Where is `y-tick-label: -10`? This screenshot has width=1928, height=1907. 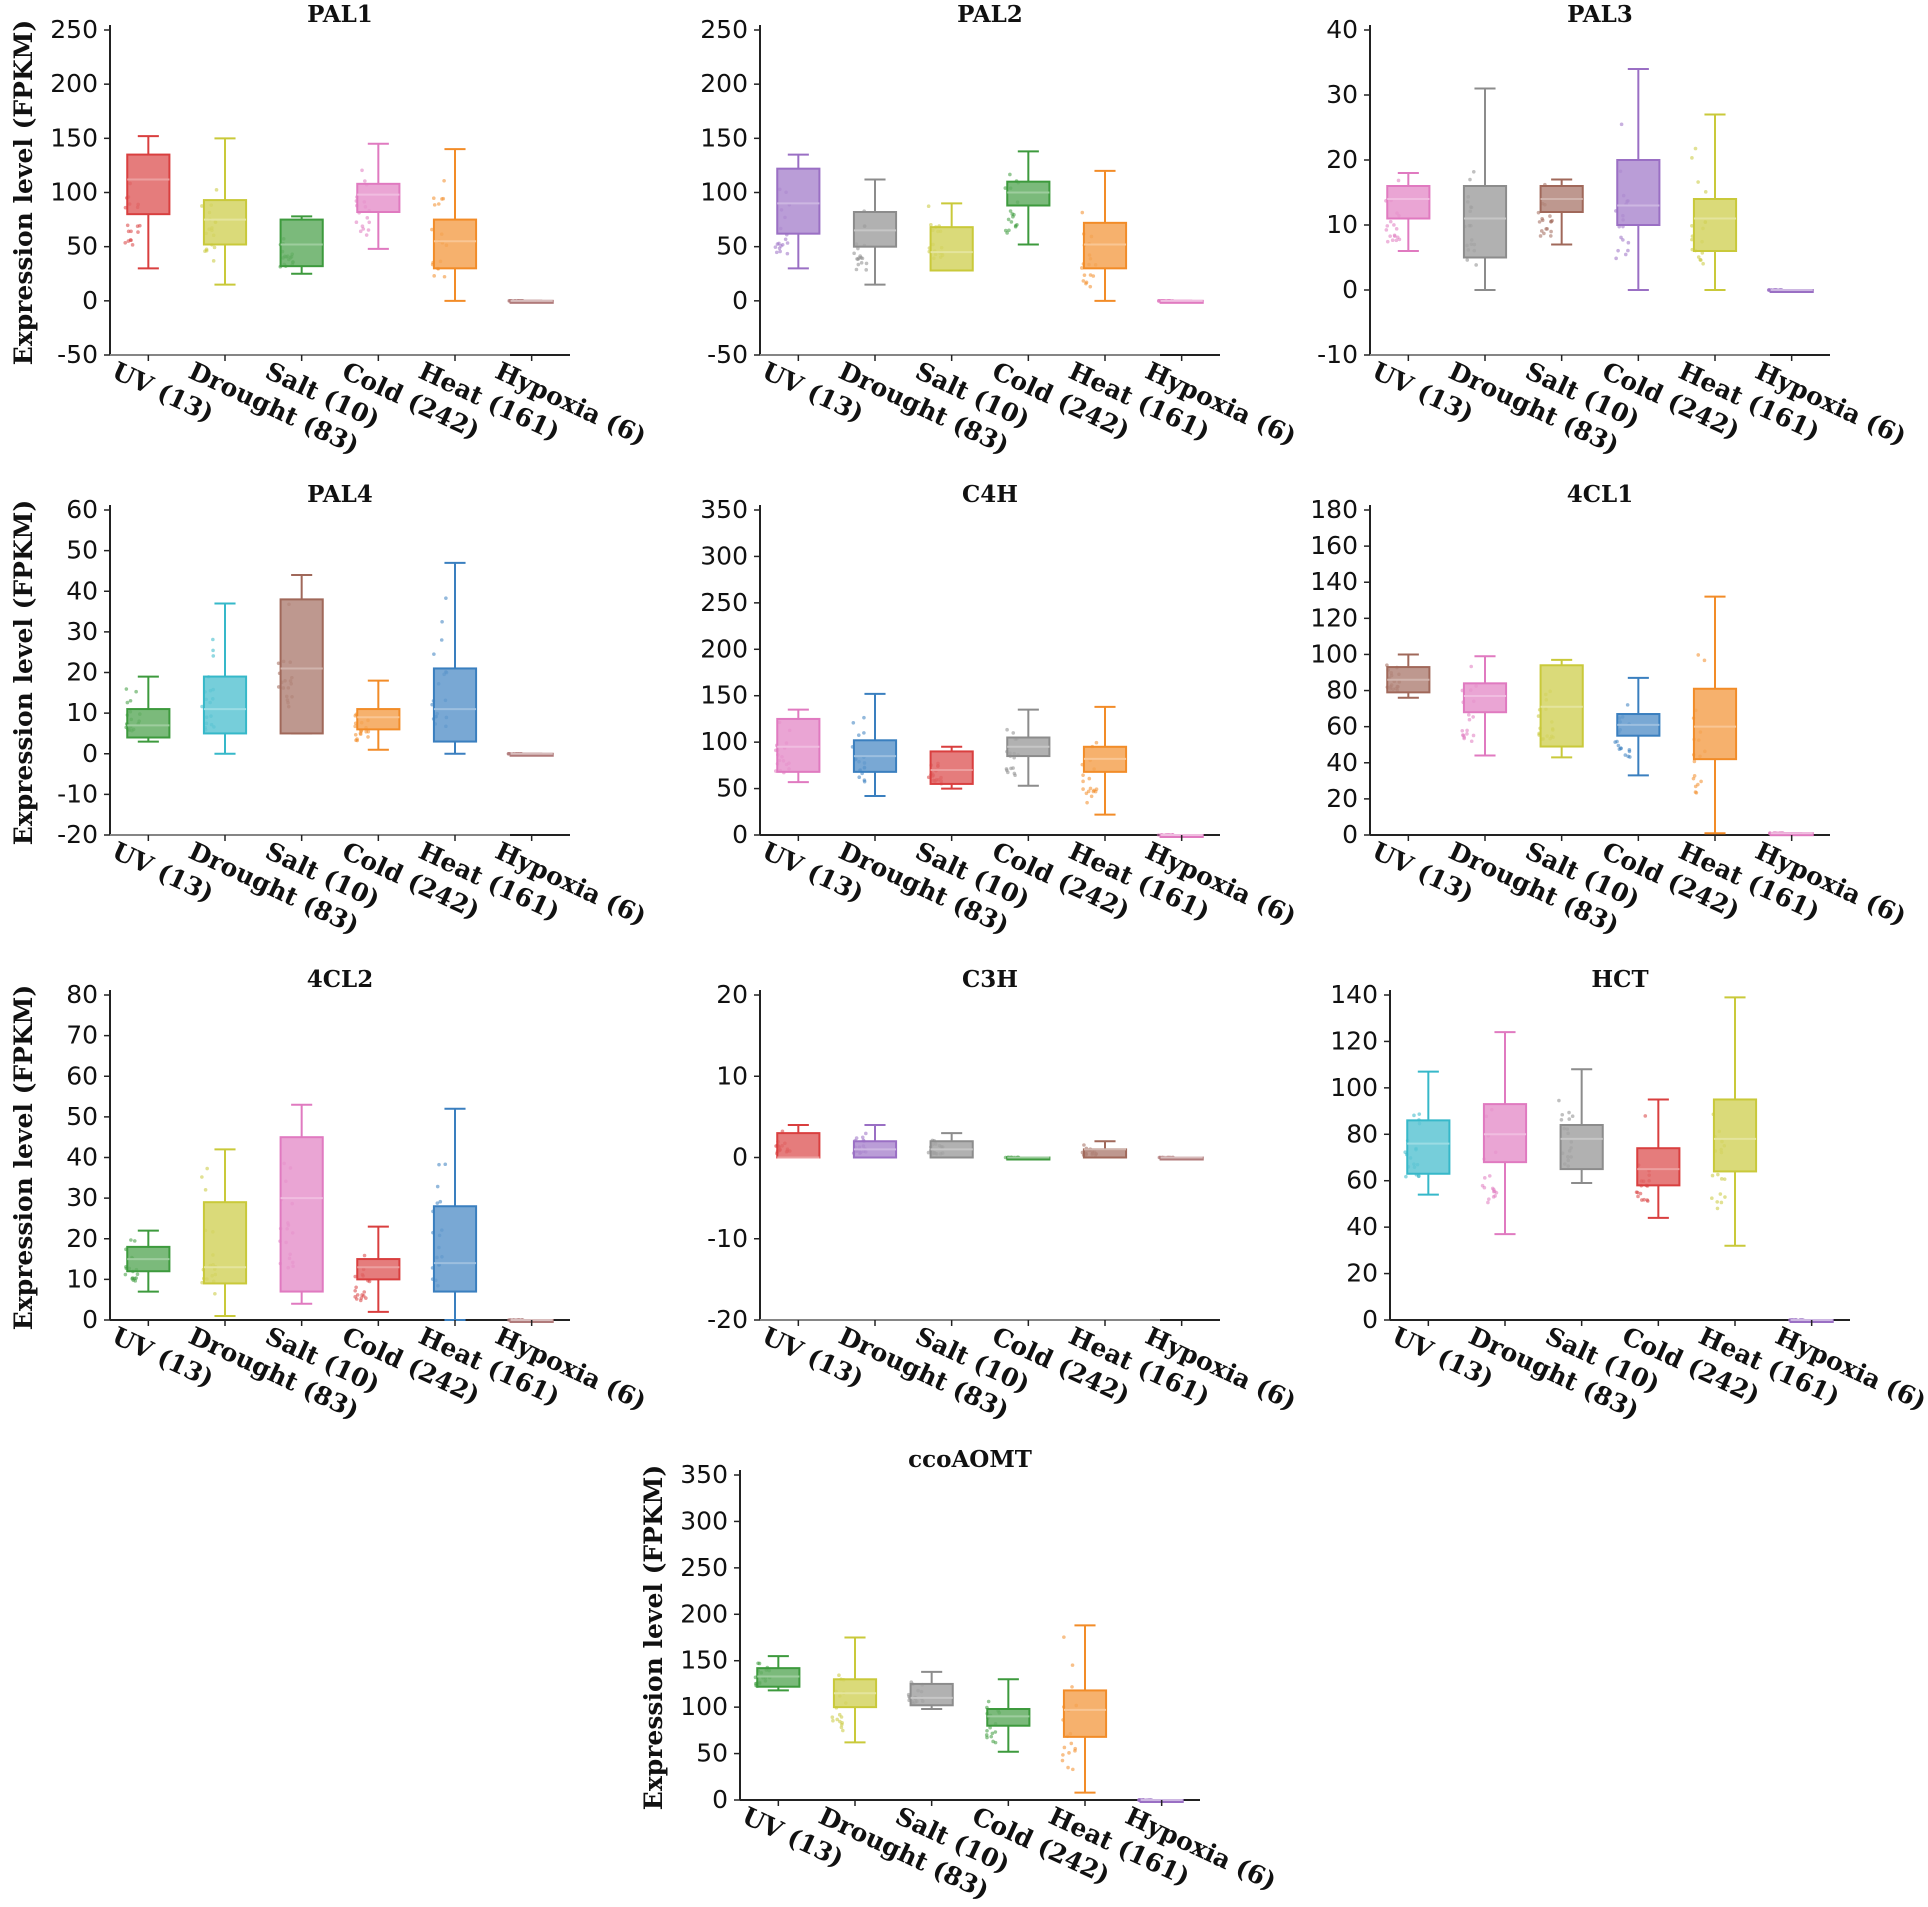 y-tick-label: -10 is located at coordinates (727, 1238).